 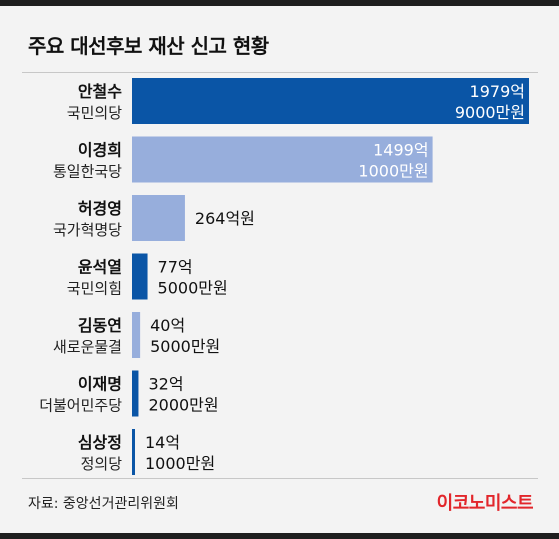 I want to click on top-stripe, so click(x=279, y=3).